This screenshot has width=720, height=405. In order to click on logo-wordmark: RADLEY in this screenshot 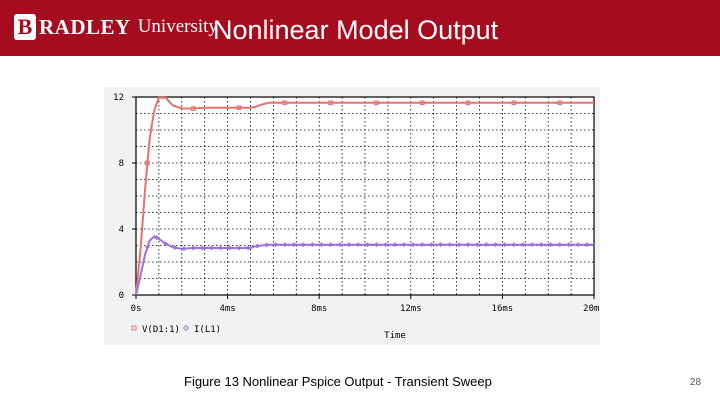, I will do `click(85, 26)`.